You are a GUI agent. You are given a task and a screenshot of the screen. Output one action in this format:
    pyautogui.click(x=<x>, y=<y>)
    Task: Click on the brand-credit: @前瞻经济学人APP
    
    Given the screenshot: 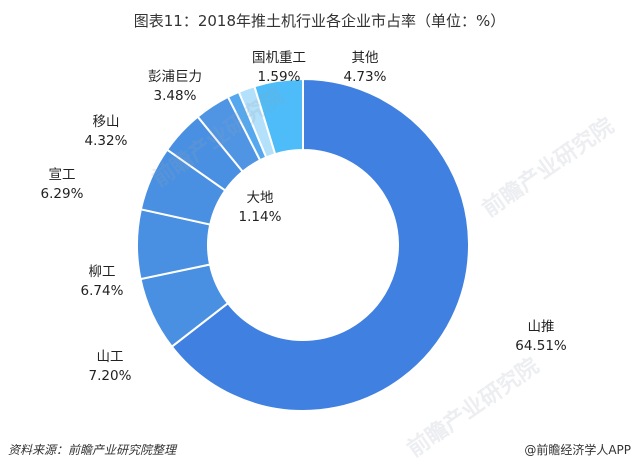 What is the action you would take?
    pyautogui.click(x=577, y=450)
    